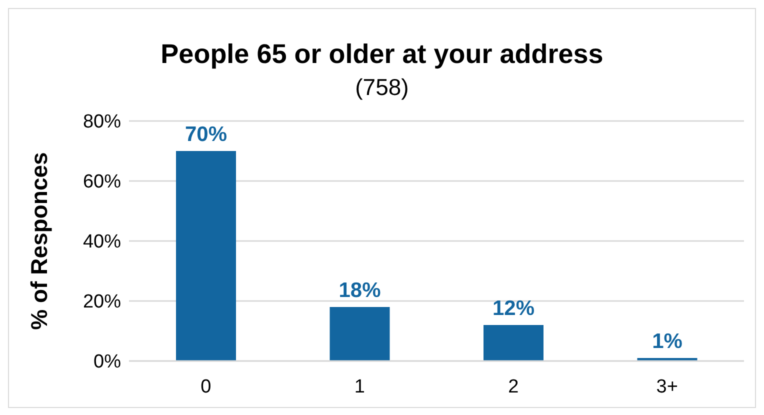  Describe the element at coordinates (513, 308) in the screenshot. I see `data-label: 12%` at that location.